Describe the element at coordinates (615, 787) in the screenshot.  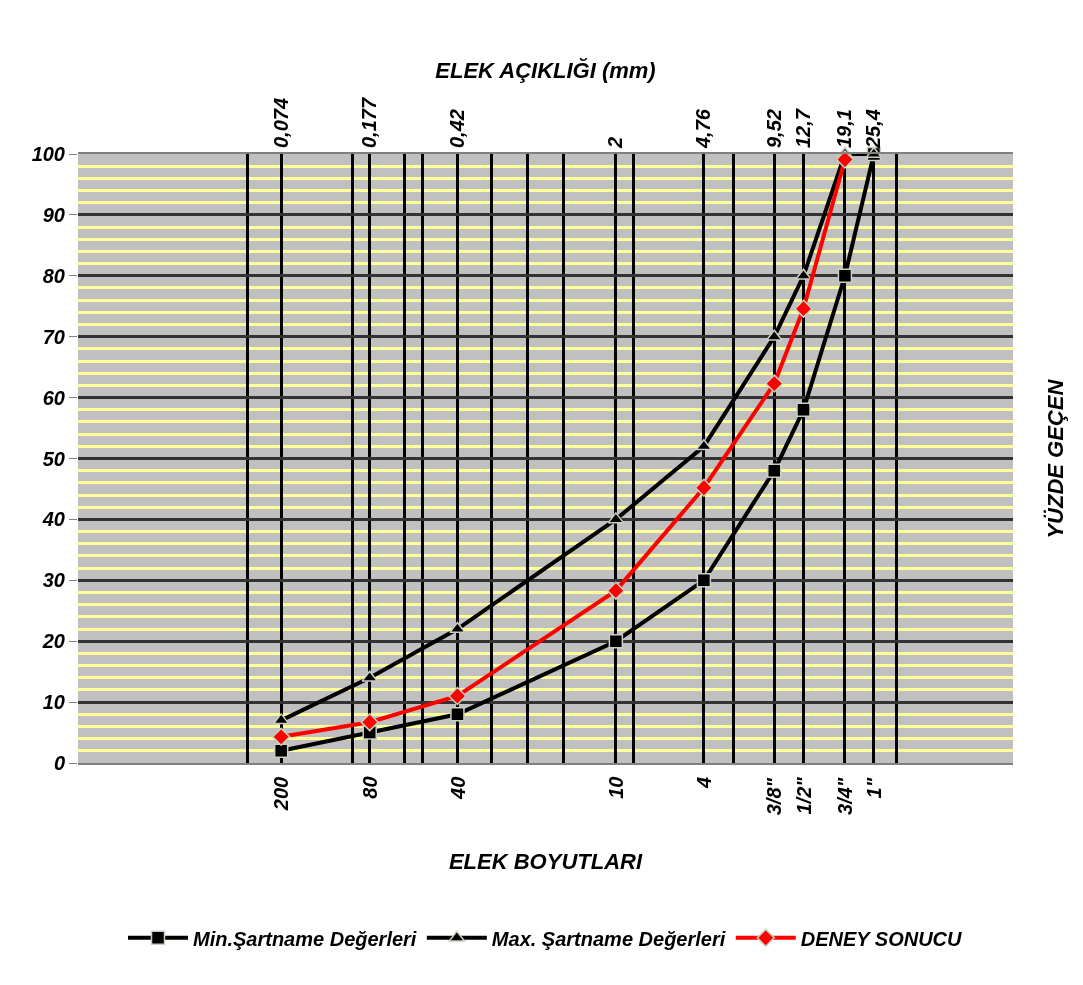
I see `text: 10` at that location.